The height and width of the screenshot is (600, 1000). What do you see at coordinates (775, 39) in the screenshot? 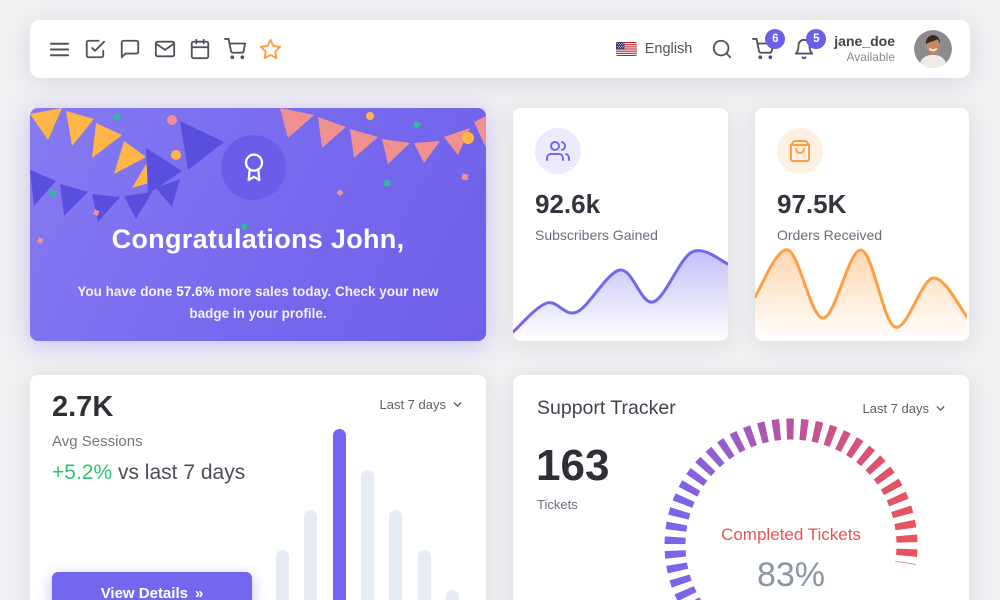
I see `cart-badge: 6` at bounding box center [775, 39].